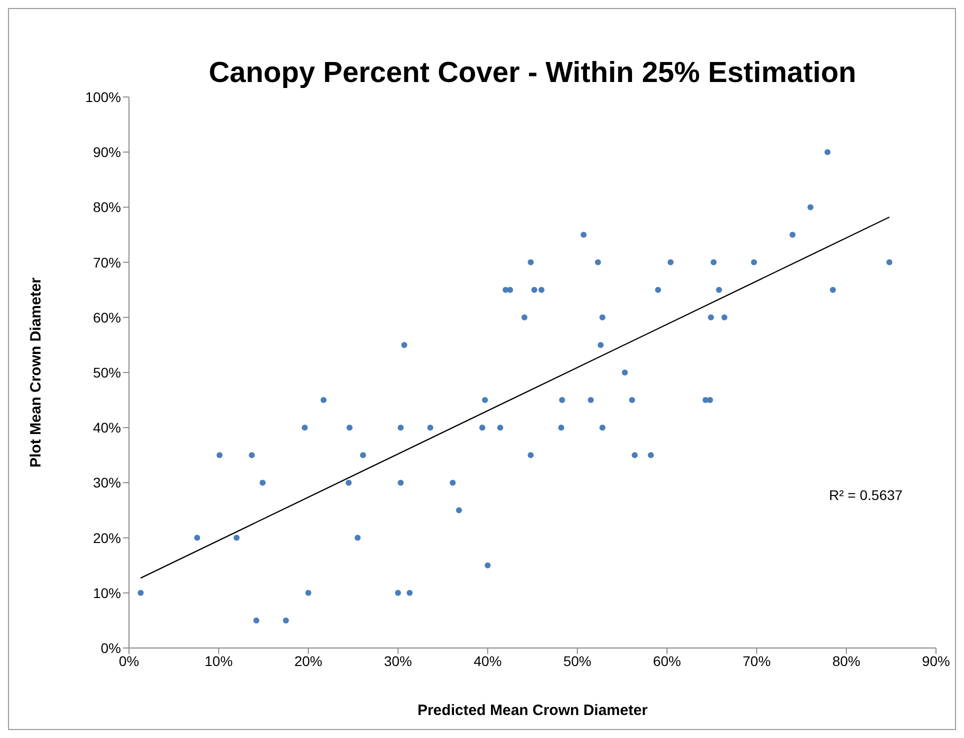 The width and height of the screenshot is (964, 738). What do you see at coordinates (577, 660) in the screenshot?
I see `x-tick-label: 50%` at bounding box center [577, 660].